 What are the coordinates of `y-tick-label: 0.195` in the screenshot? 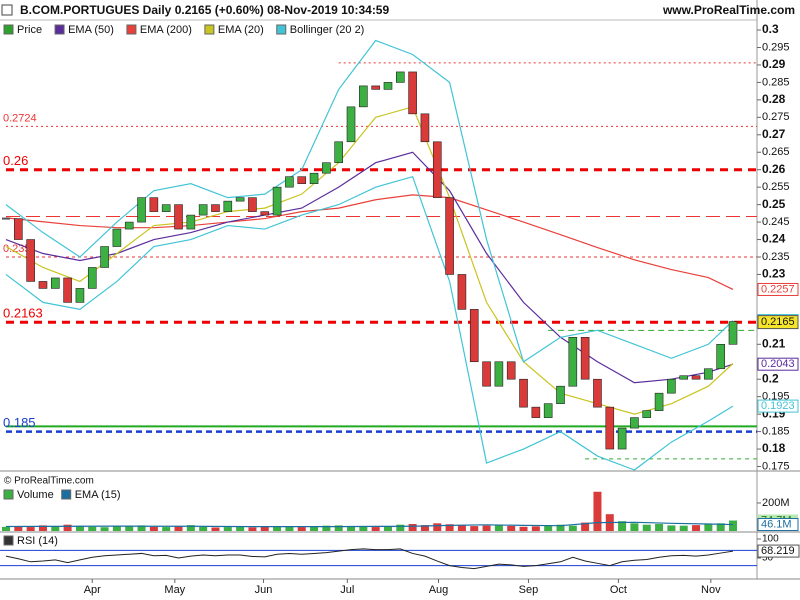 It's located at (776, 397).